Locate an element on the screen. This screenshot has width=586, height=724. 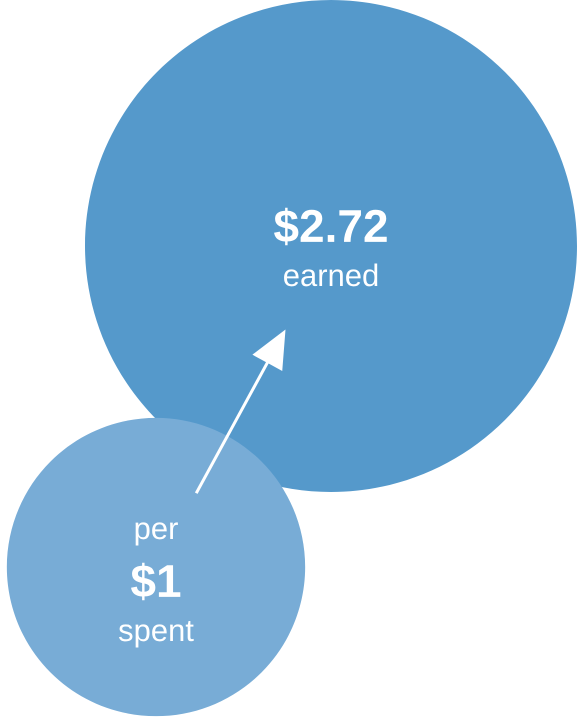
category-label: earned is located at coordinates (331, 275).